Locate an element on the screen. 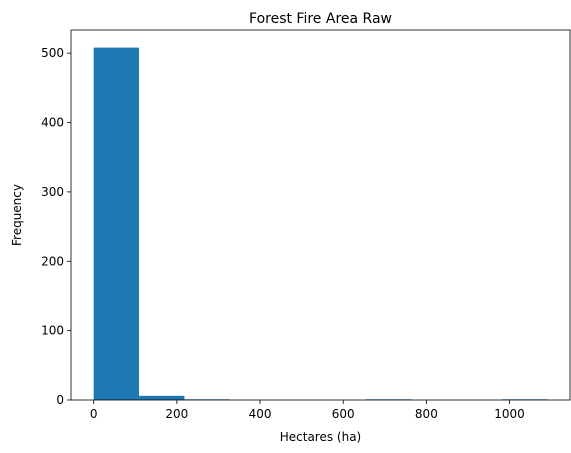 The height and width of the screenshot is (453, 571). y-axis-label: Frequency is located at coordinates (17, 215).